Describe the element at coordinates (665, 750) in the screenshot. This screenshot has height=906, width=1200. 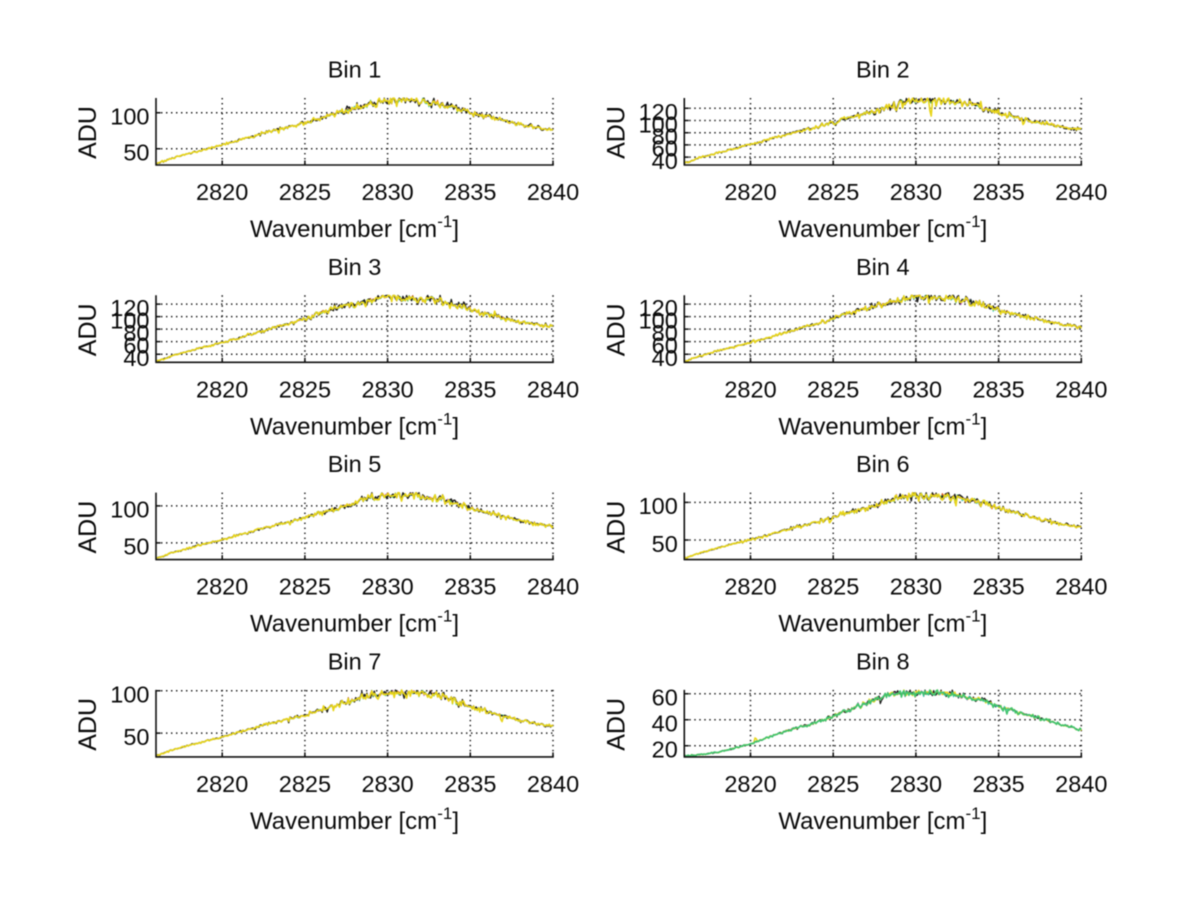
I see `svg-text: 20` at that location.